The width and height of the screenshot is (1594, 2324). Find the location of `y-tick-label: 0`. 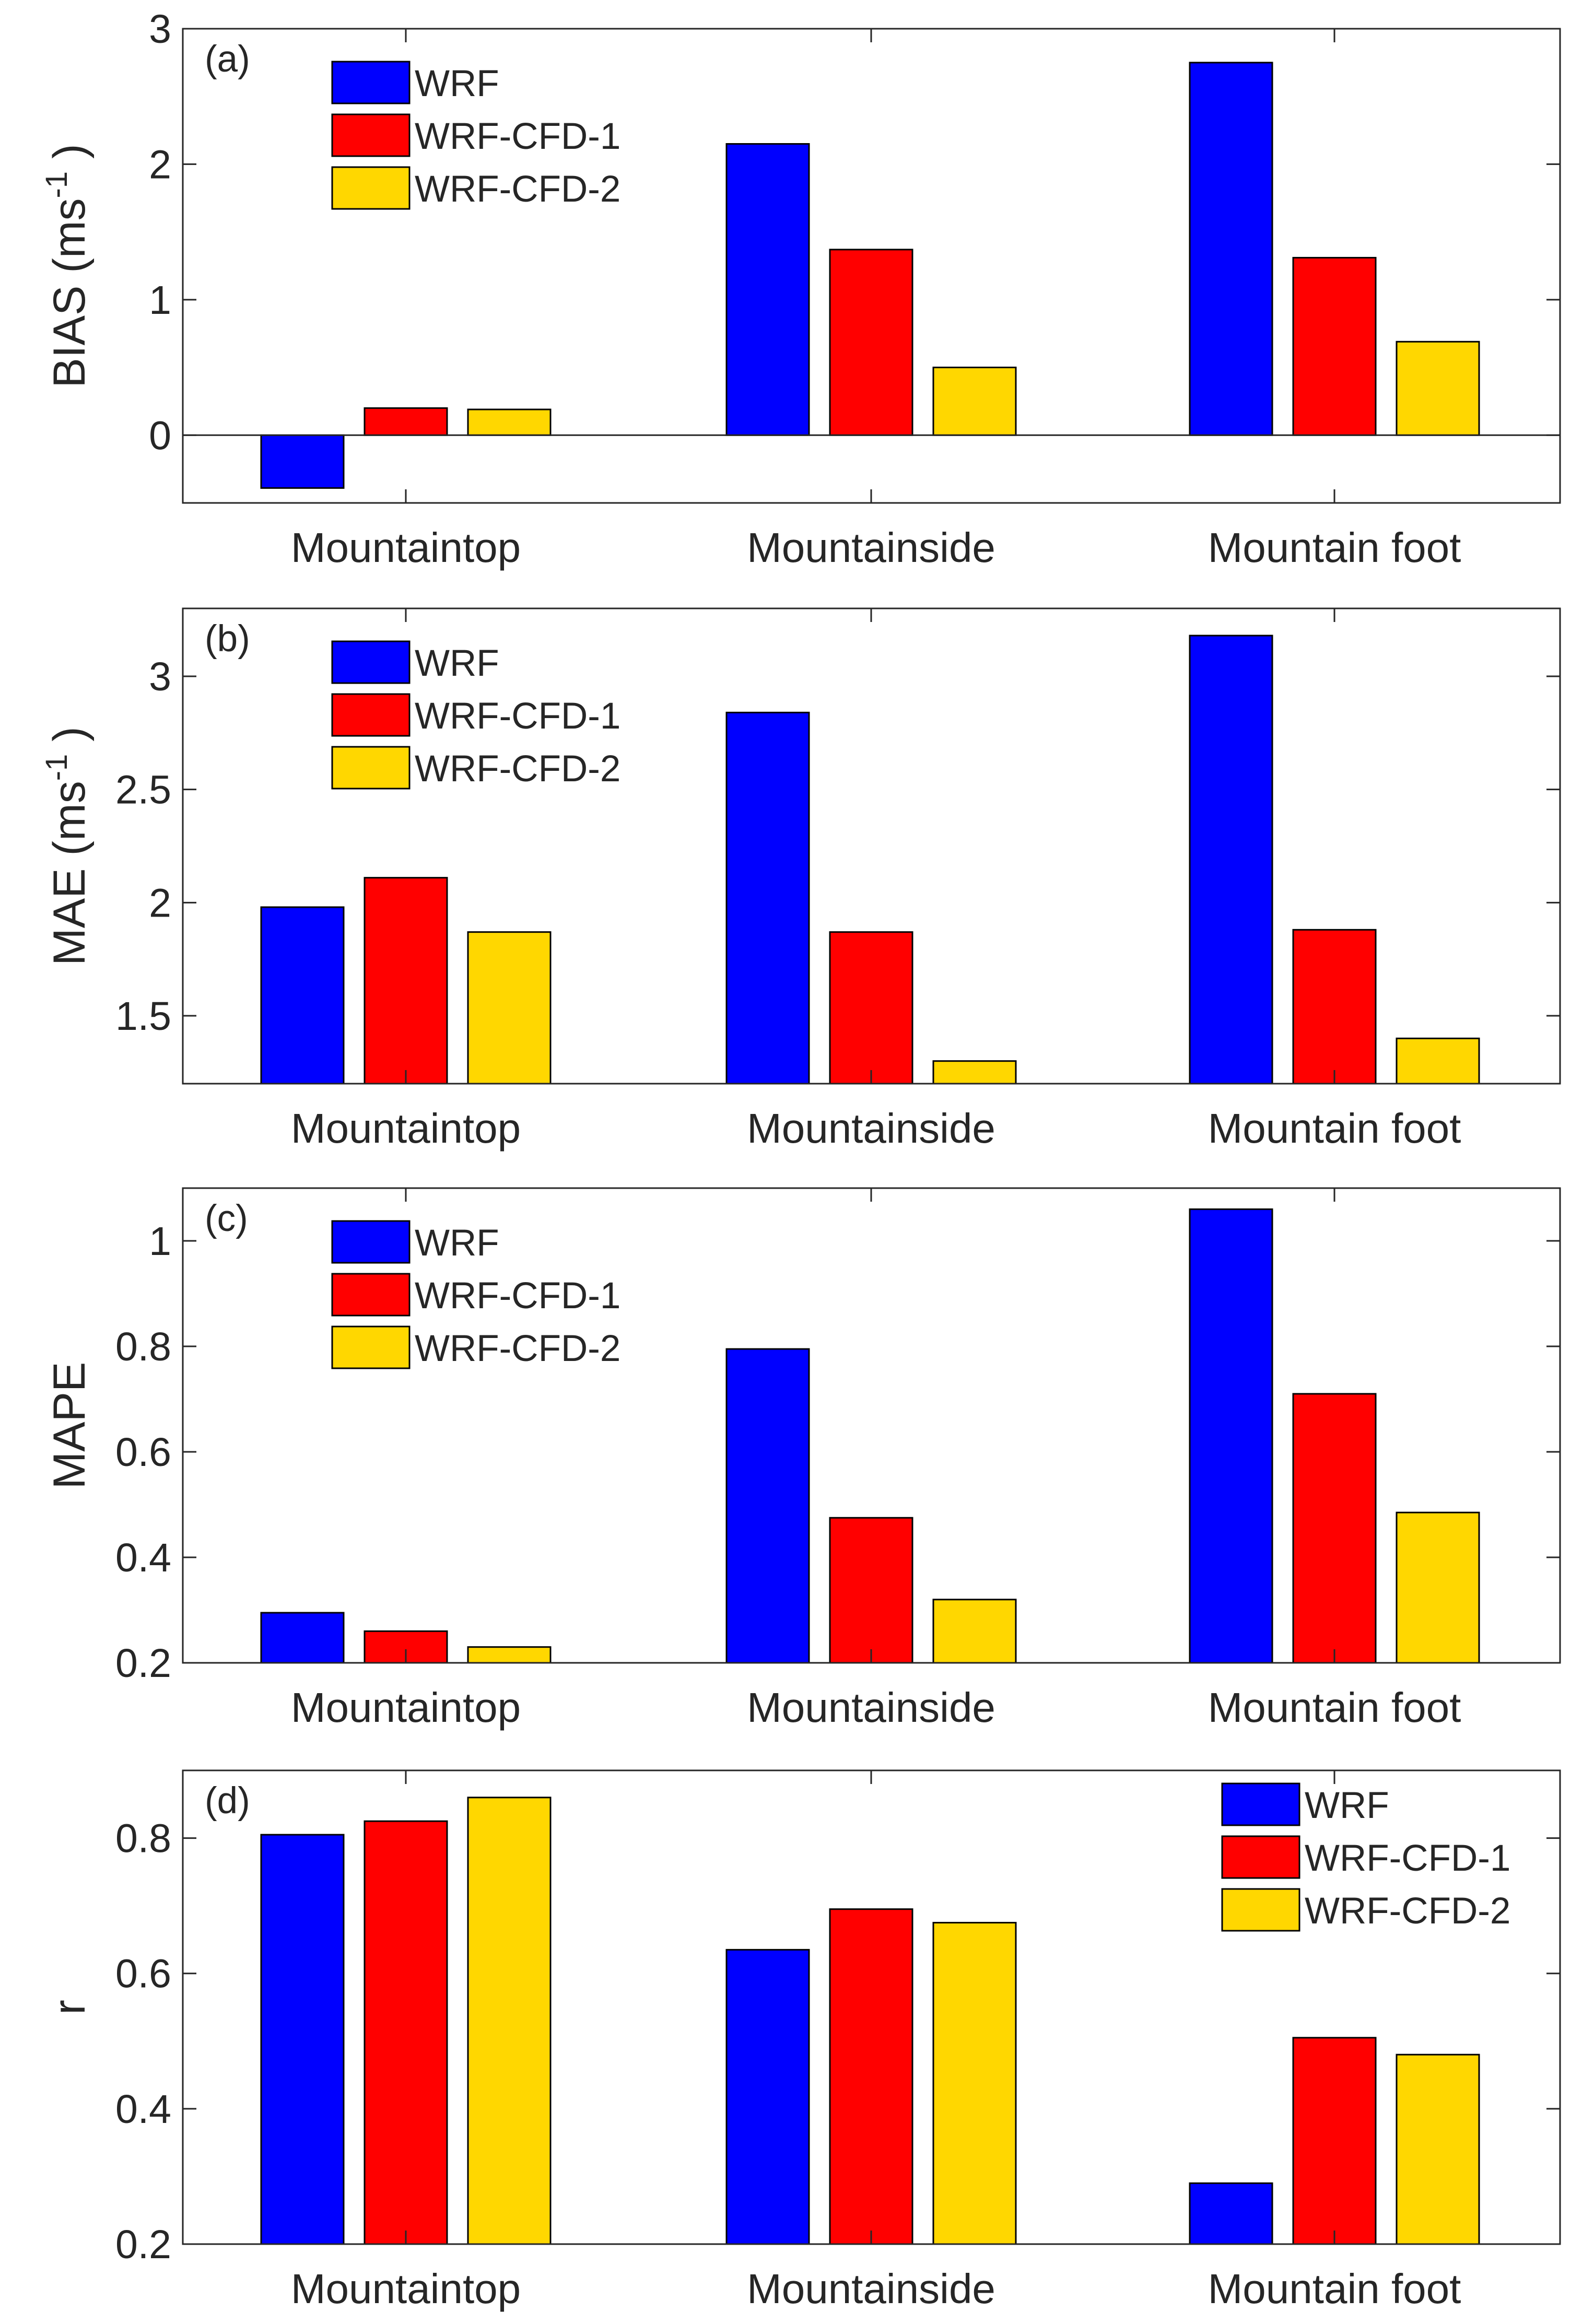

y-tick-label: 0 is located at coordinates (160, 435).